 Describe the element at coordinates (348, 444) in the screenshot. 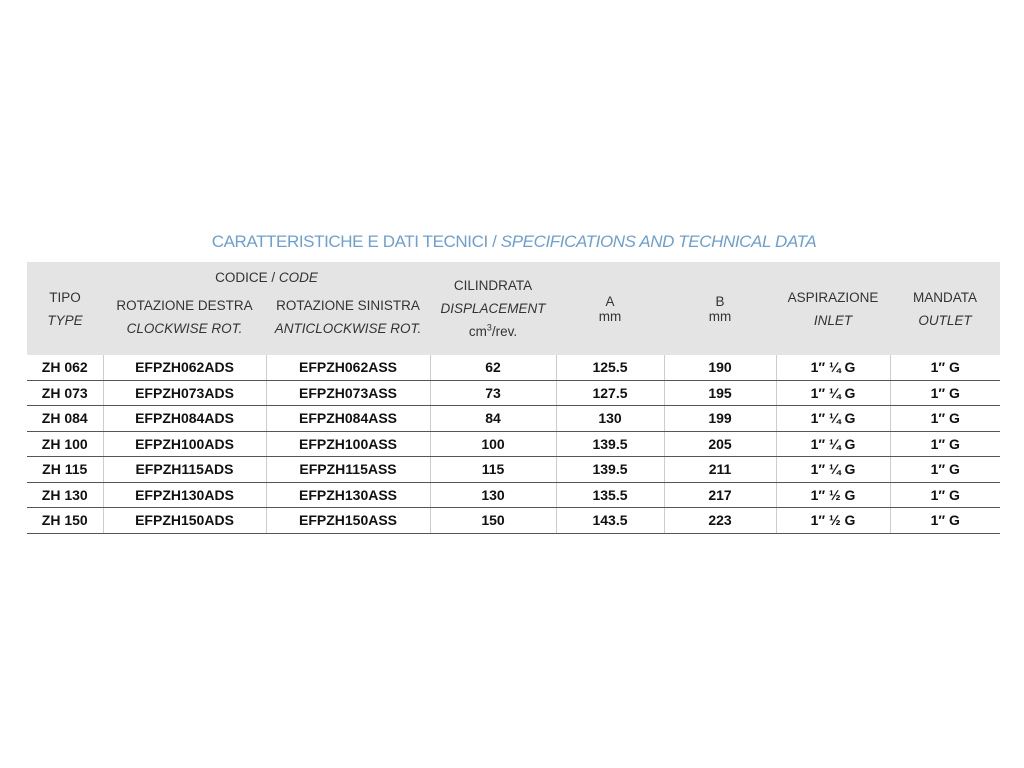

I see `cell-anticlockwise-code: EFPZH100ASS` at that location.